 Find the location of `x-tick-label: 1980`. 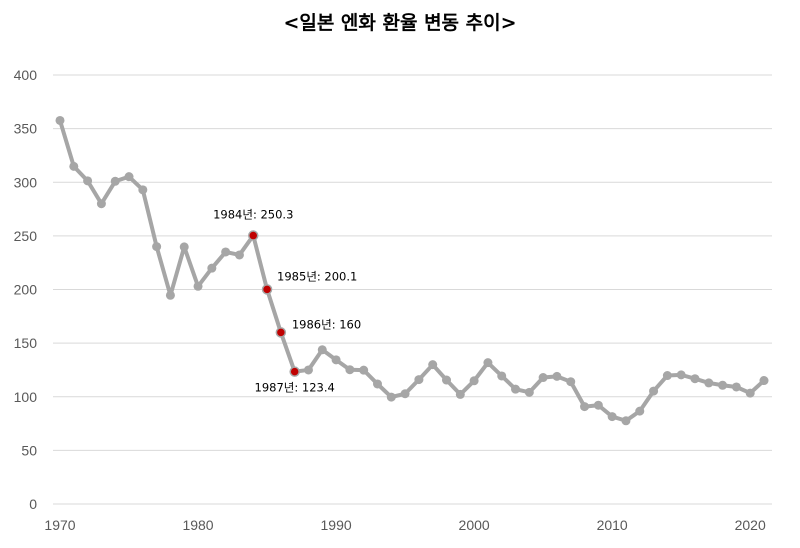

x-tick-label: 1980 is located at coordinates (197, 525).